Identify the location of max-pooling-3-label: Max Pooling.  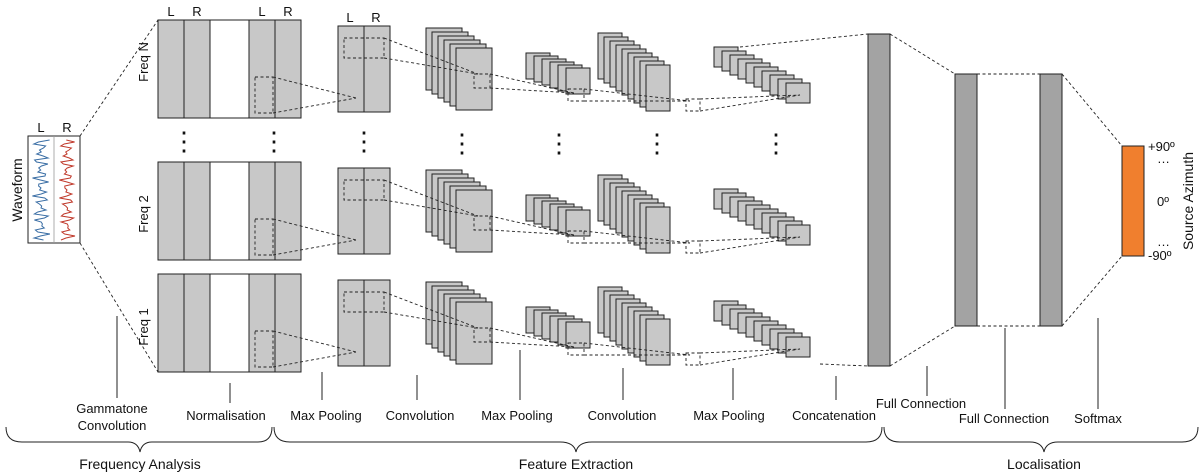
(729, 415).